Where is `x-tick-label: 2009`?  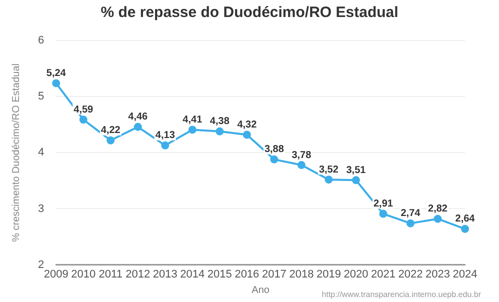
x-tick-label: 2009 is located at coordinates (56, 274).